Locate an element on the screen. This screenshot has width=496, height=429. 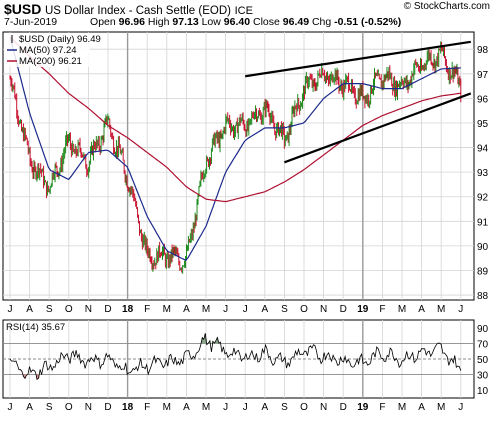
month-label: 19 is located at coordinates (363, 309).